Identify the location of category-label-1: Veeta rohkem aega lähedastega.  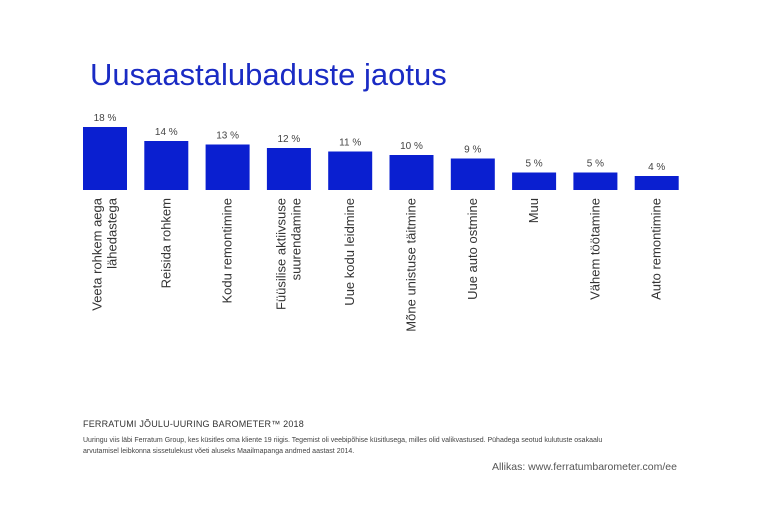
(105, 254).